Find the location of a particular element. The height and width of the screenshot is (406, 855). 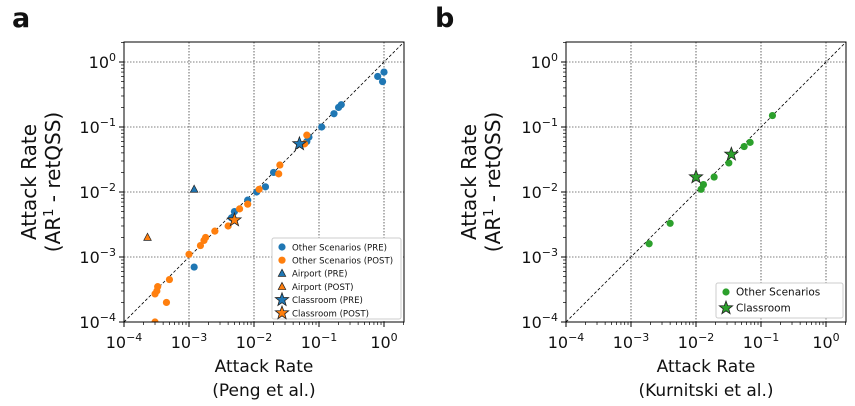

legend-label: Other Scenarios is located at coordinates (778, 292).